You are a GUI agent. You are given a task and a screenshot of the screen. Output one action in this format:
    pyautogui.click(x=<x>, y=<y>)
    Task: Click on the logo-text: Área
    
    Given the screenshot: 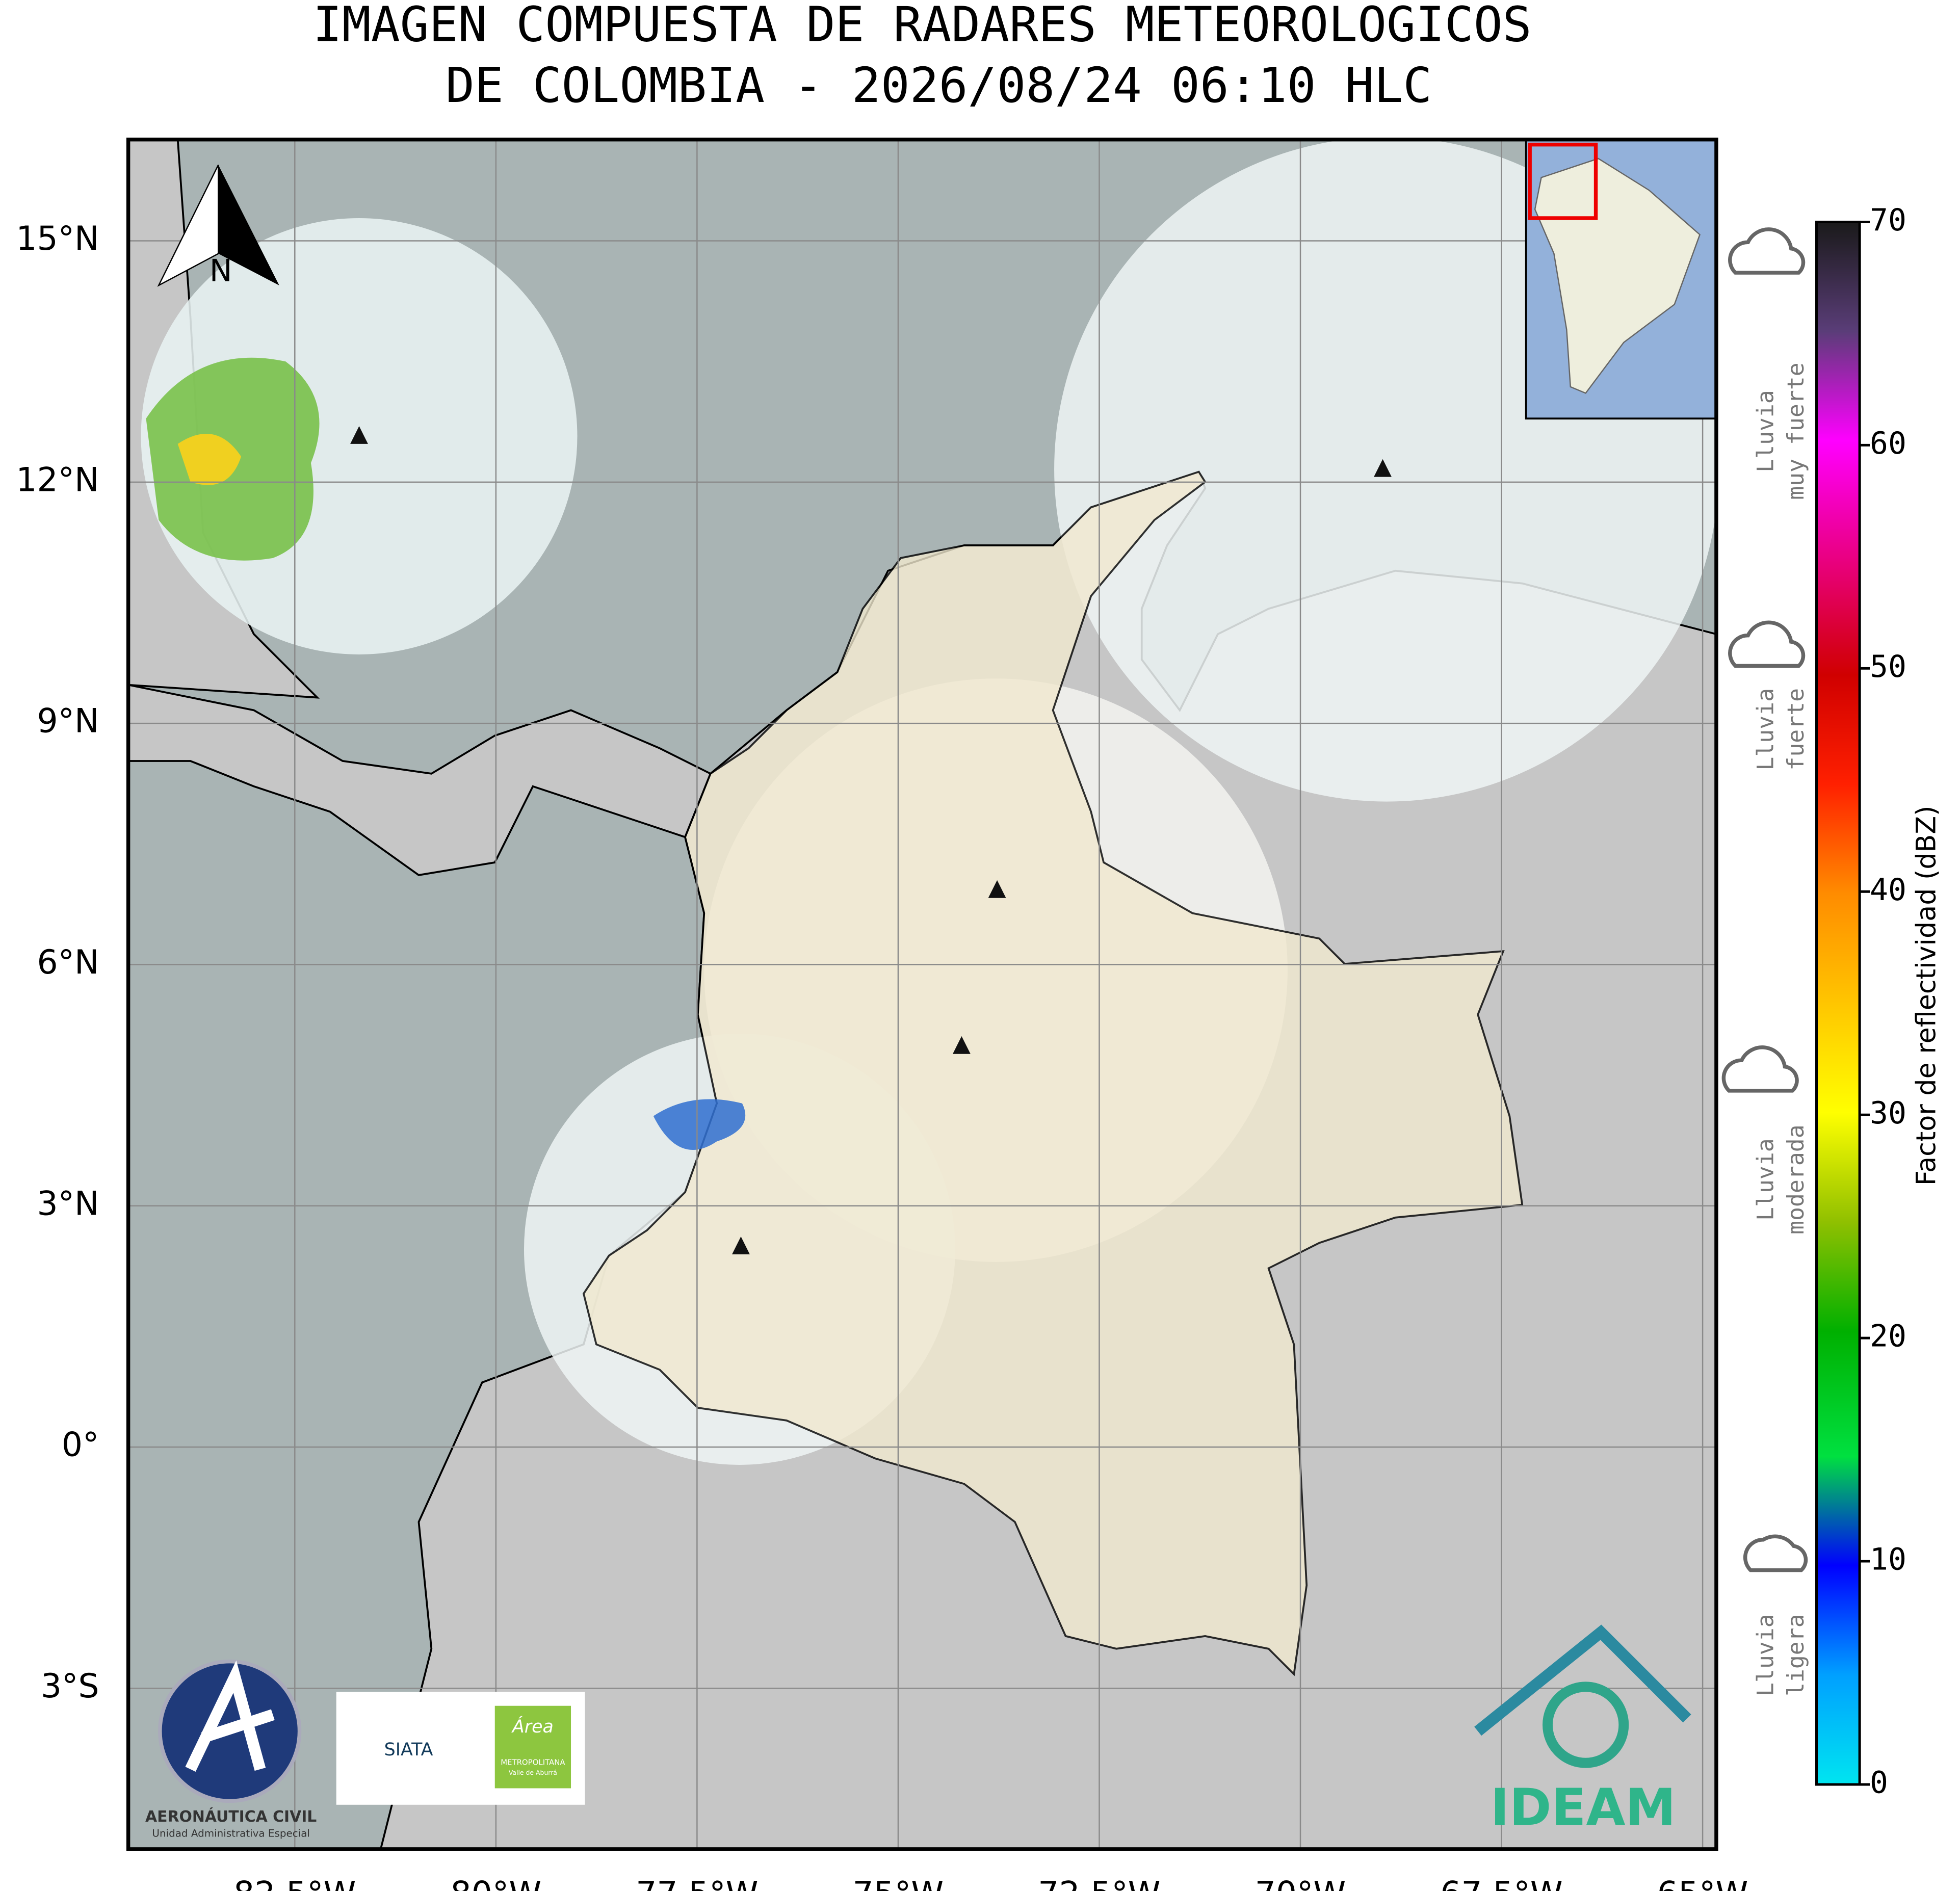 What is the action you would take?
    pyautogui.click(x=532, y=1726)
    